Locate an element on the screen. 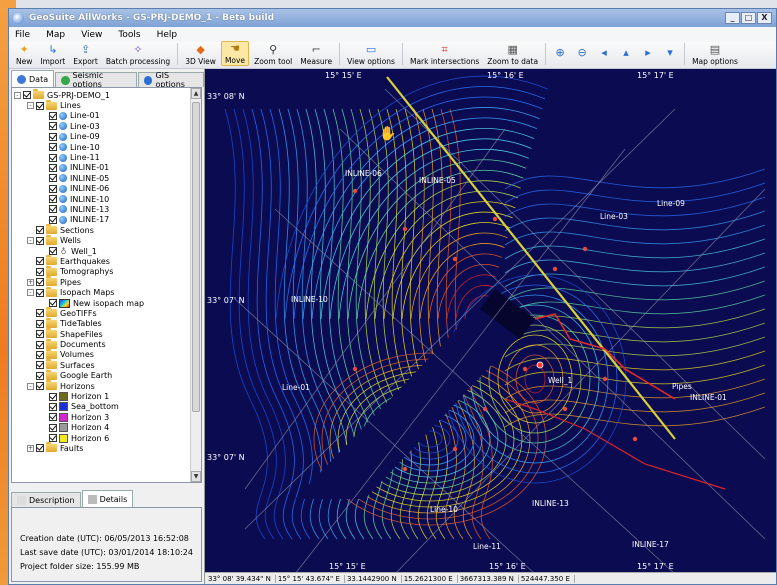 Image resolution: width=777 pixels, height=585 pixels. tab-data: Data is located at coordinates (33, 78).